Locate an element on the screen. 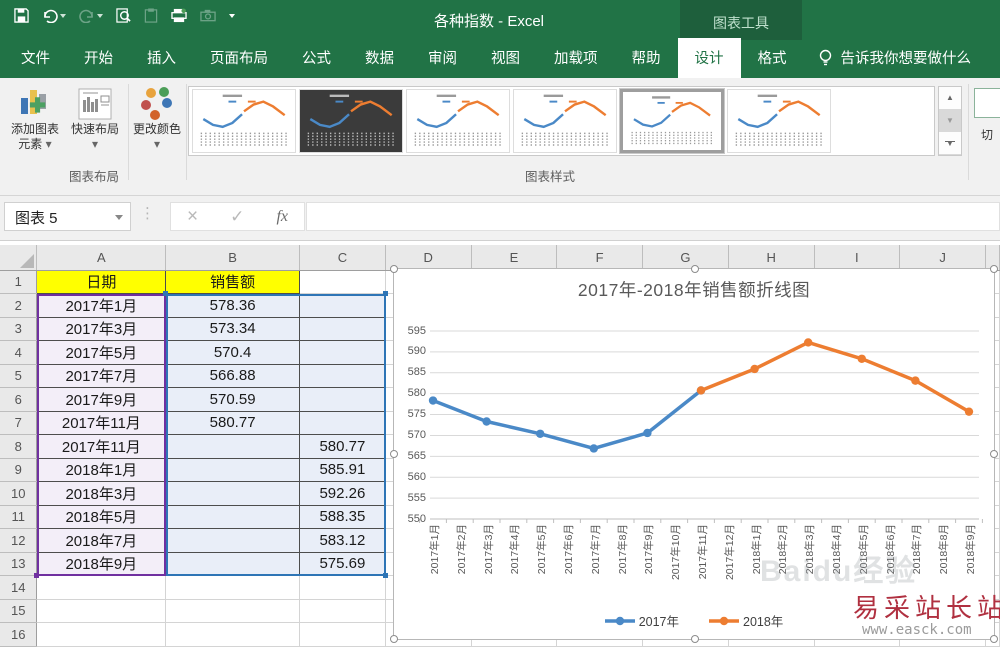 Image resolution: width=1000 pixels, height=647 pixels. cell-B11 is located at coordinates (232, 516).